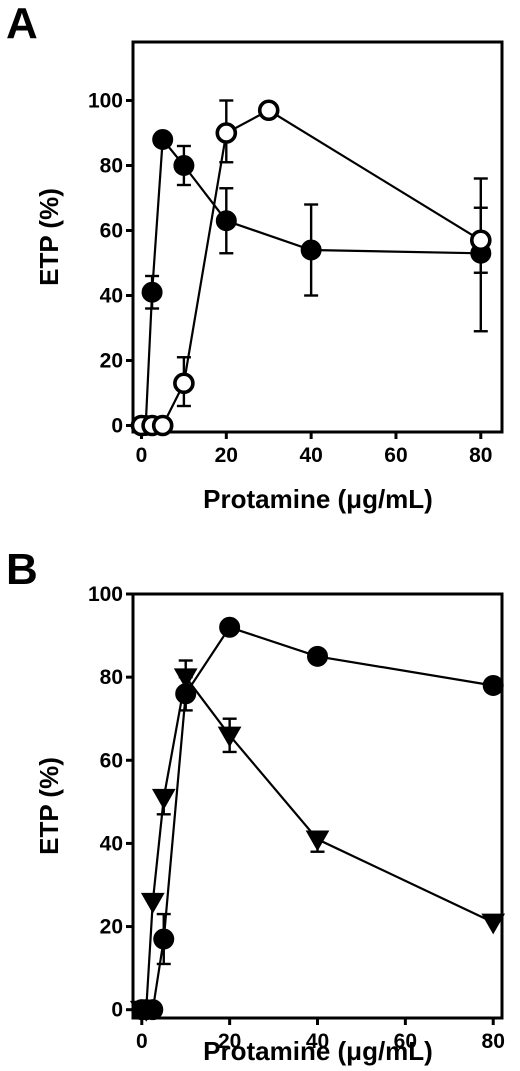 The height and width of the screenshot is (1071, 520). What do you see at coordinates (22, 569) in the screenshot?
I see `panel-letter: B` at bounding box center [22, 569].